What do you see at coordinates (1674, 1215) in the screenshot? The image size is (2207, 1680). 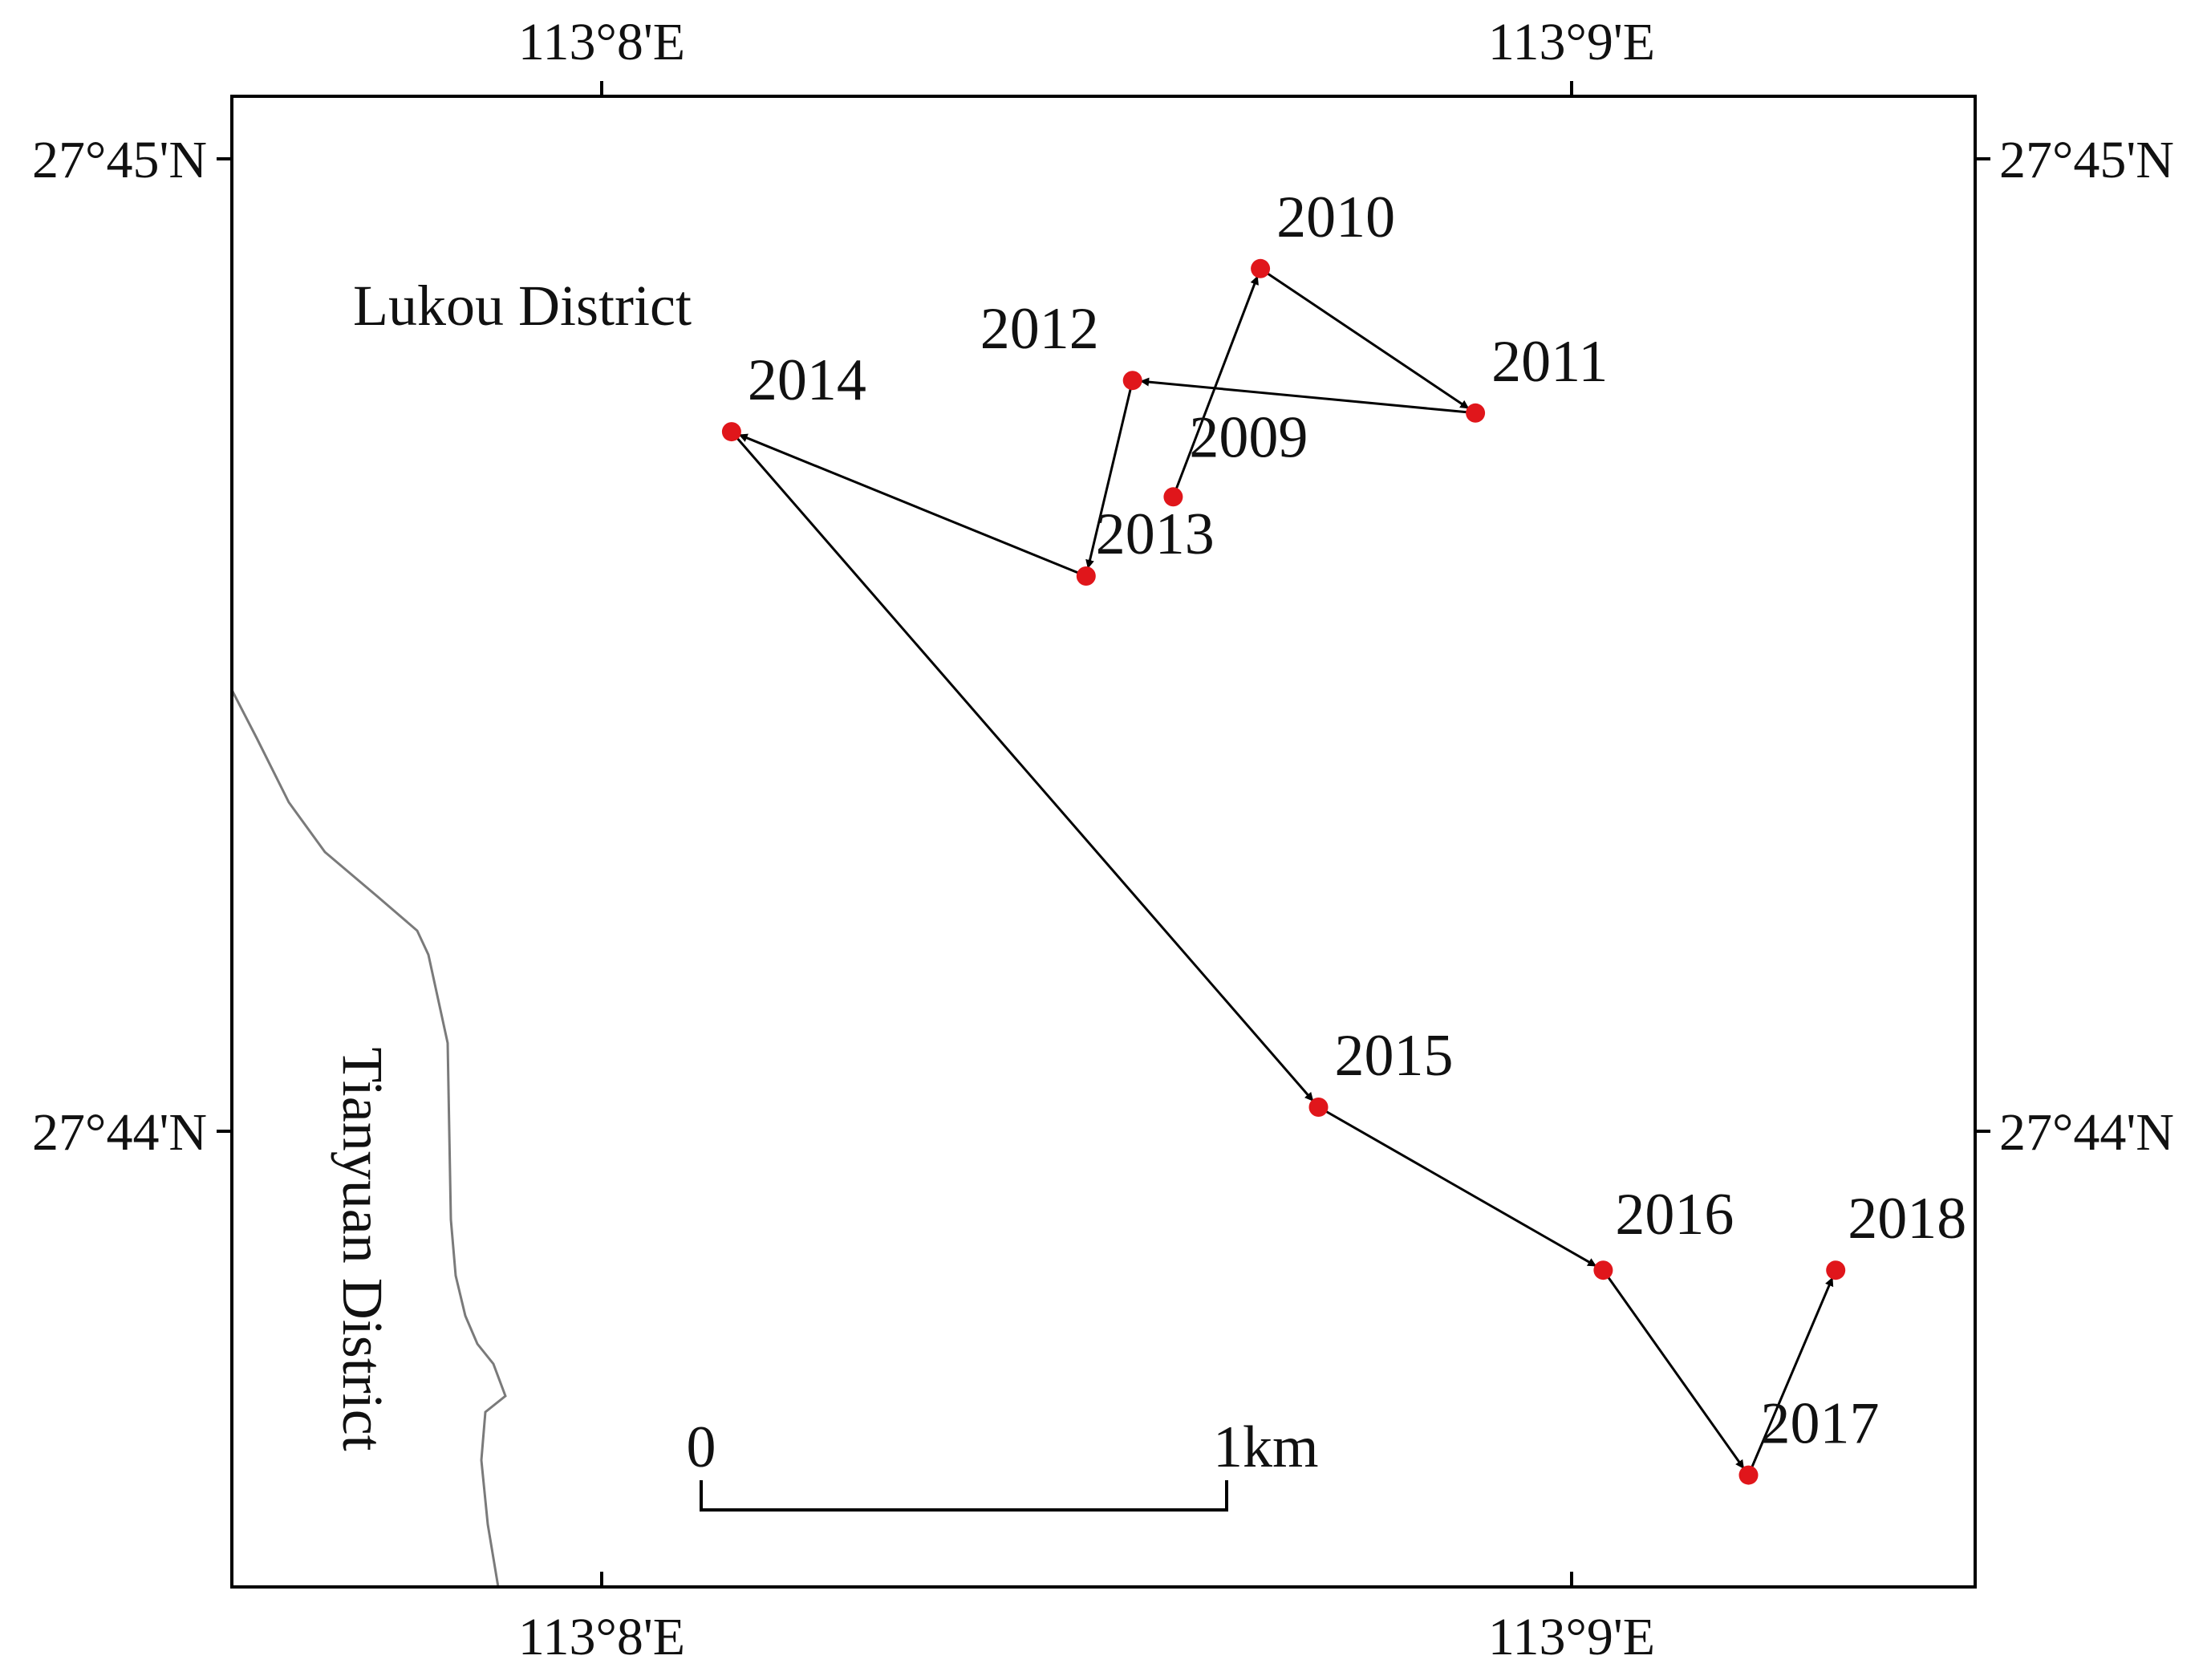 I see `year-label-2016: 2016` at bounding box center [1674, 1215].